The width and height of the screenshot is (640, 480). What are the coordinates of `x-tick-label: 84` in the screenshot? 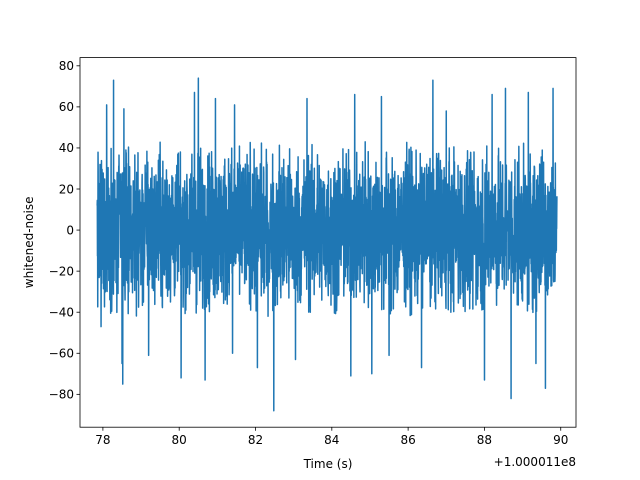 It's located at (331, 440).